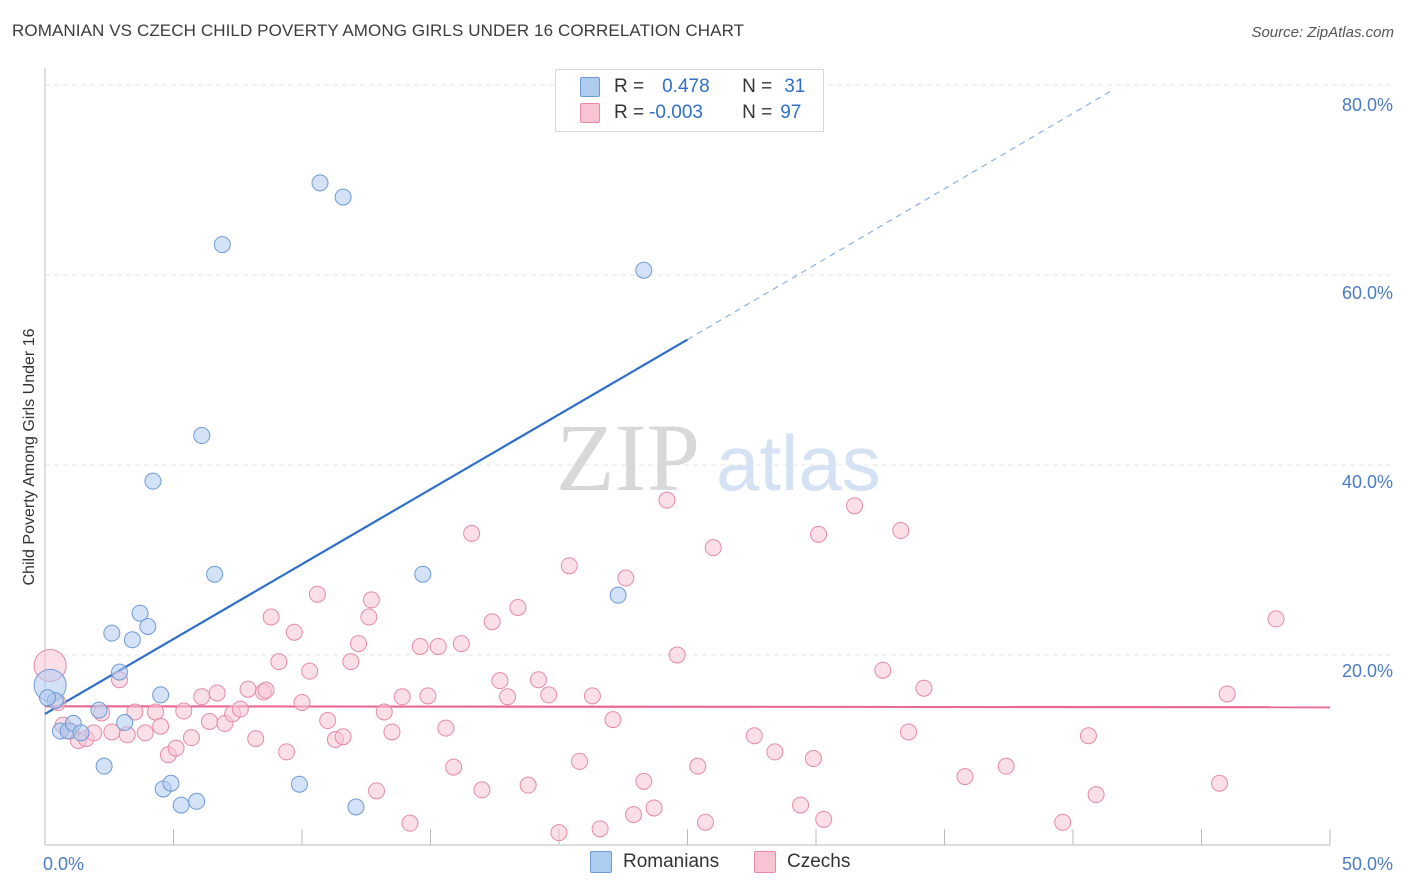  I want to click on legend-row-romanians: R = 0.478 N = 31, so click(692, 87).